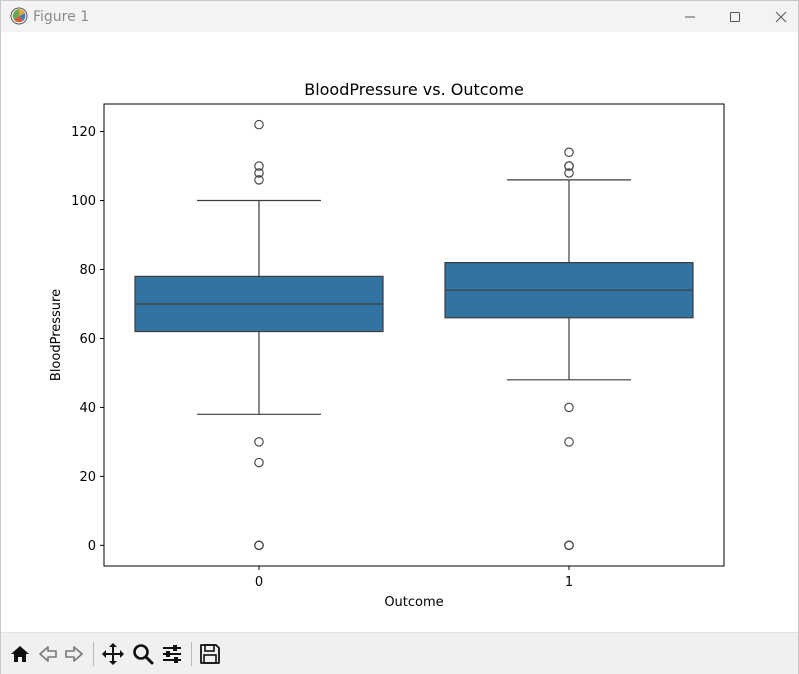 The height and width of the screenshot is (674, 799). Describe the element at coordinates (569, 582) in the screenshot. I see `x-tick-label: 1` at that location.